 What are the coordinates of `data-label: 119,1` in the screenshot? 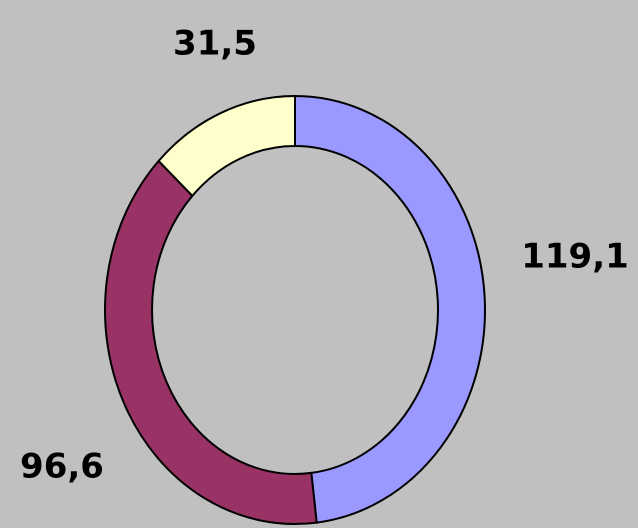 It's located at (575, 257).